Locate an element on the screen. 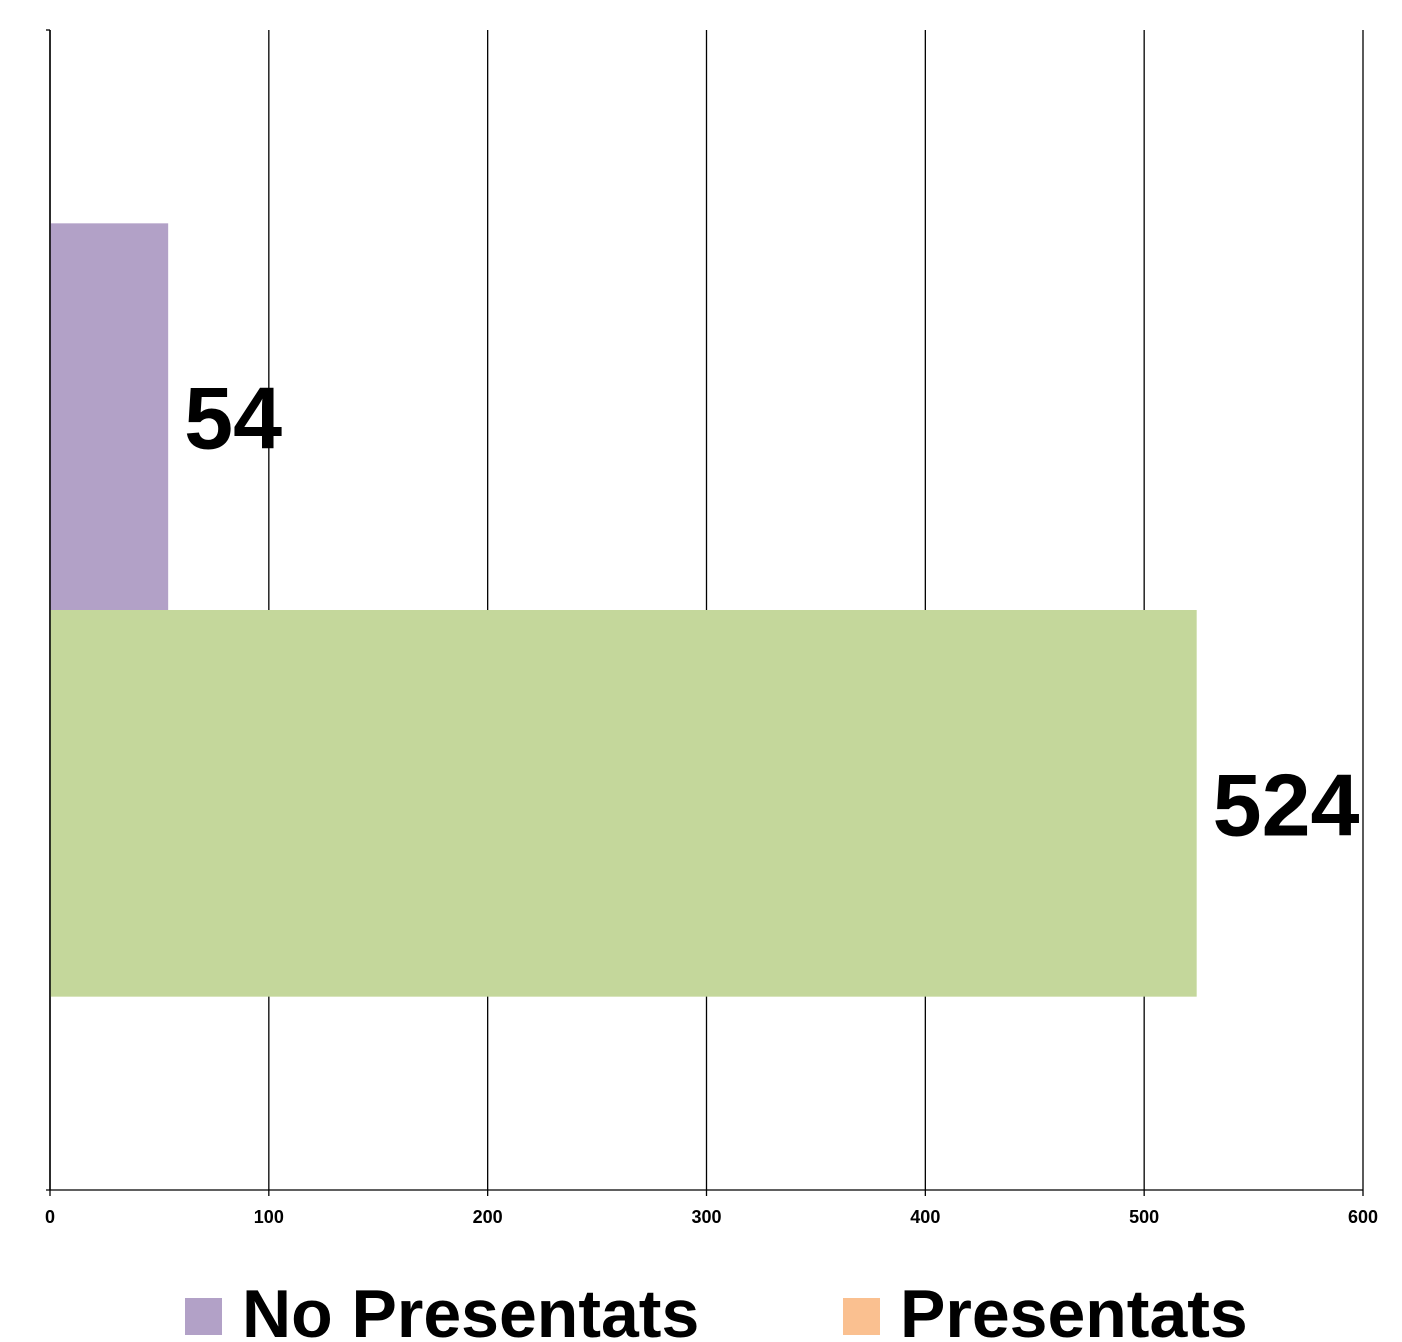 This screenshot has height=1342, width=1402. x-tick-label-100: 100 is located at coordinates (269, 1217).